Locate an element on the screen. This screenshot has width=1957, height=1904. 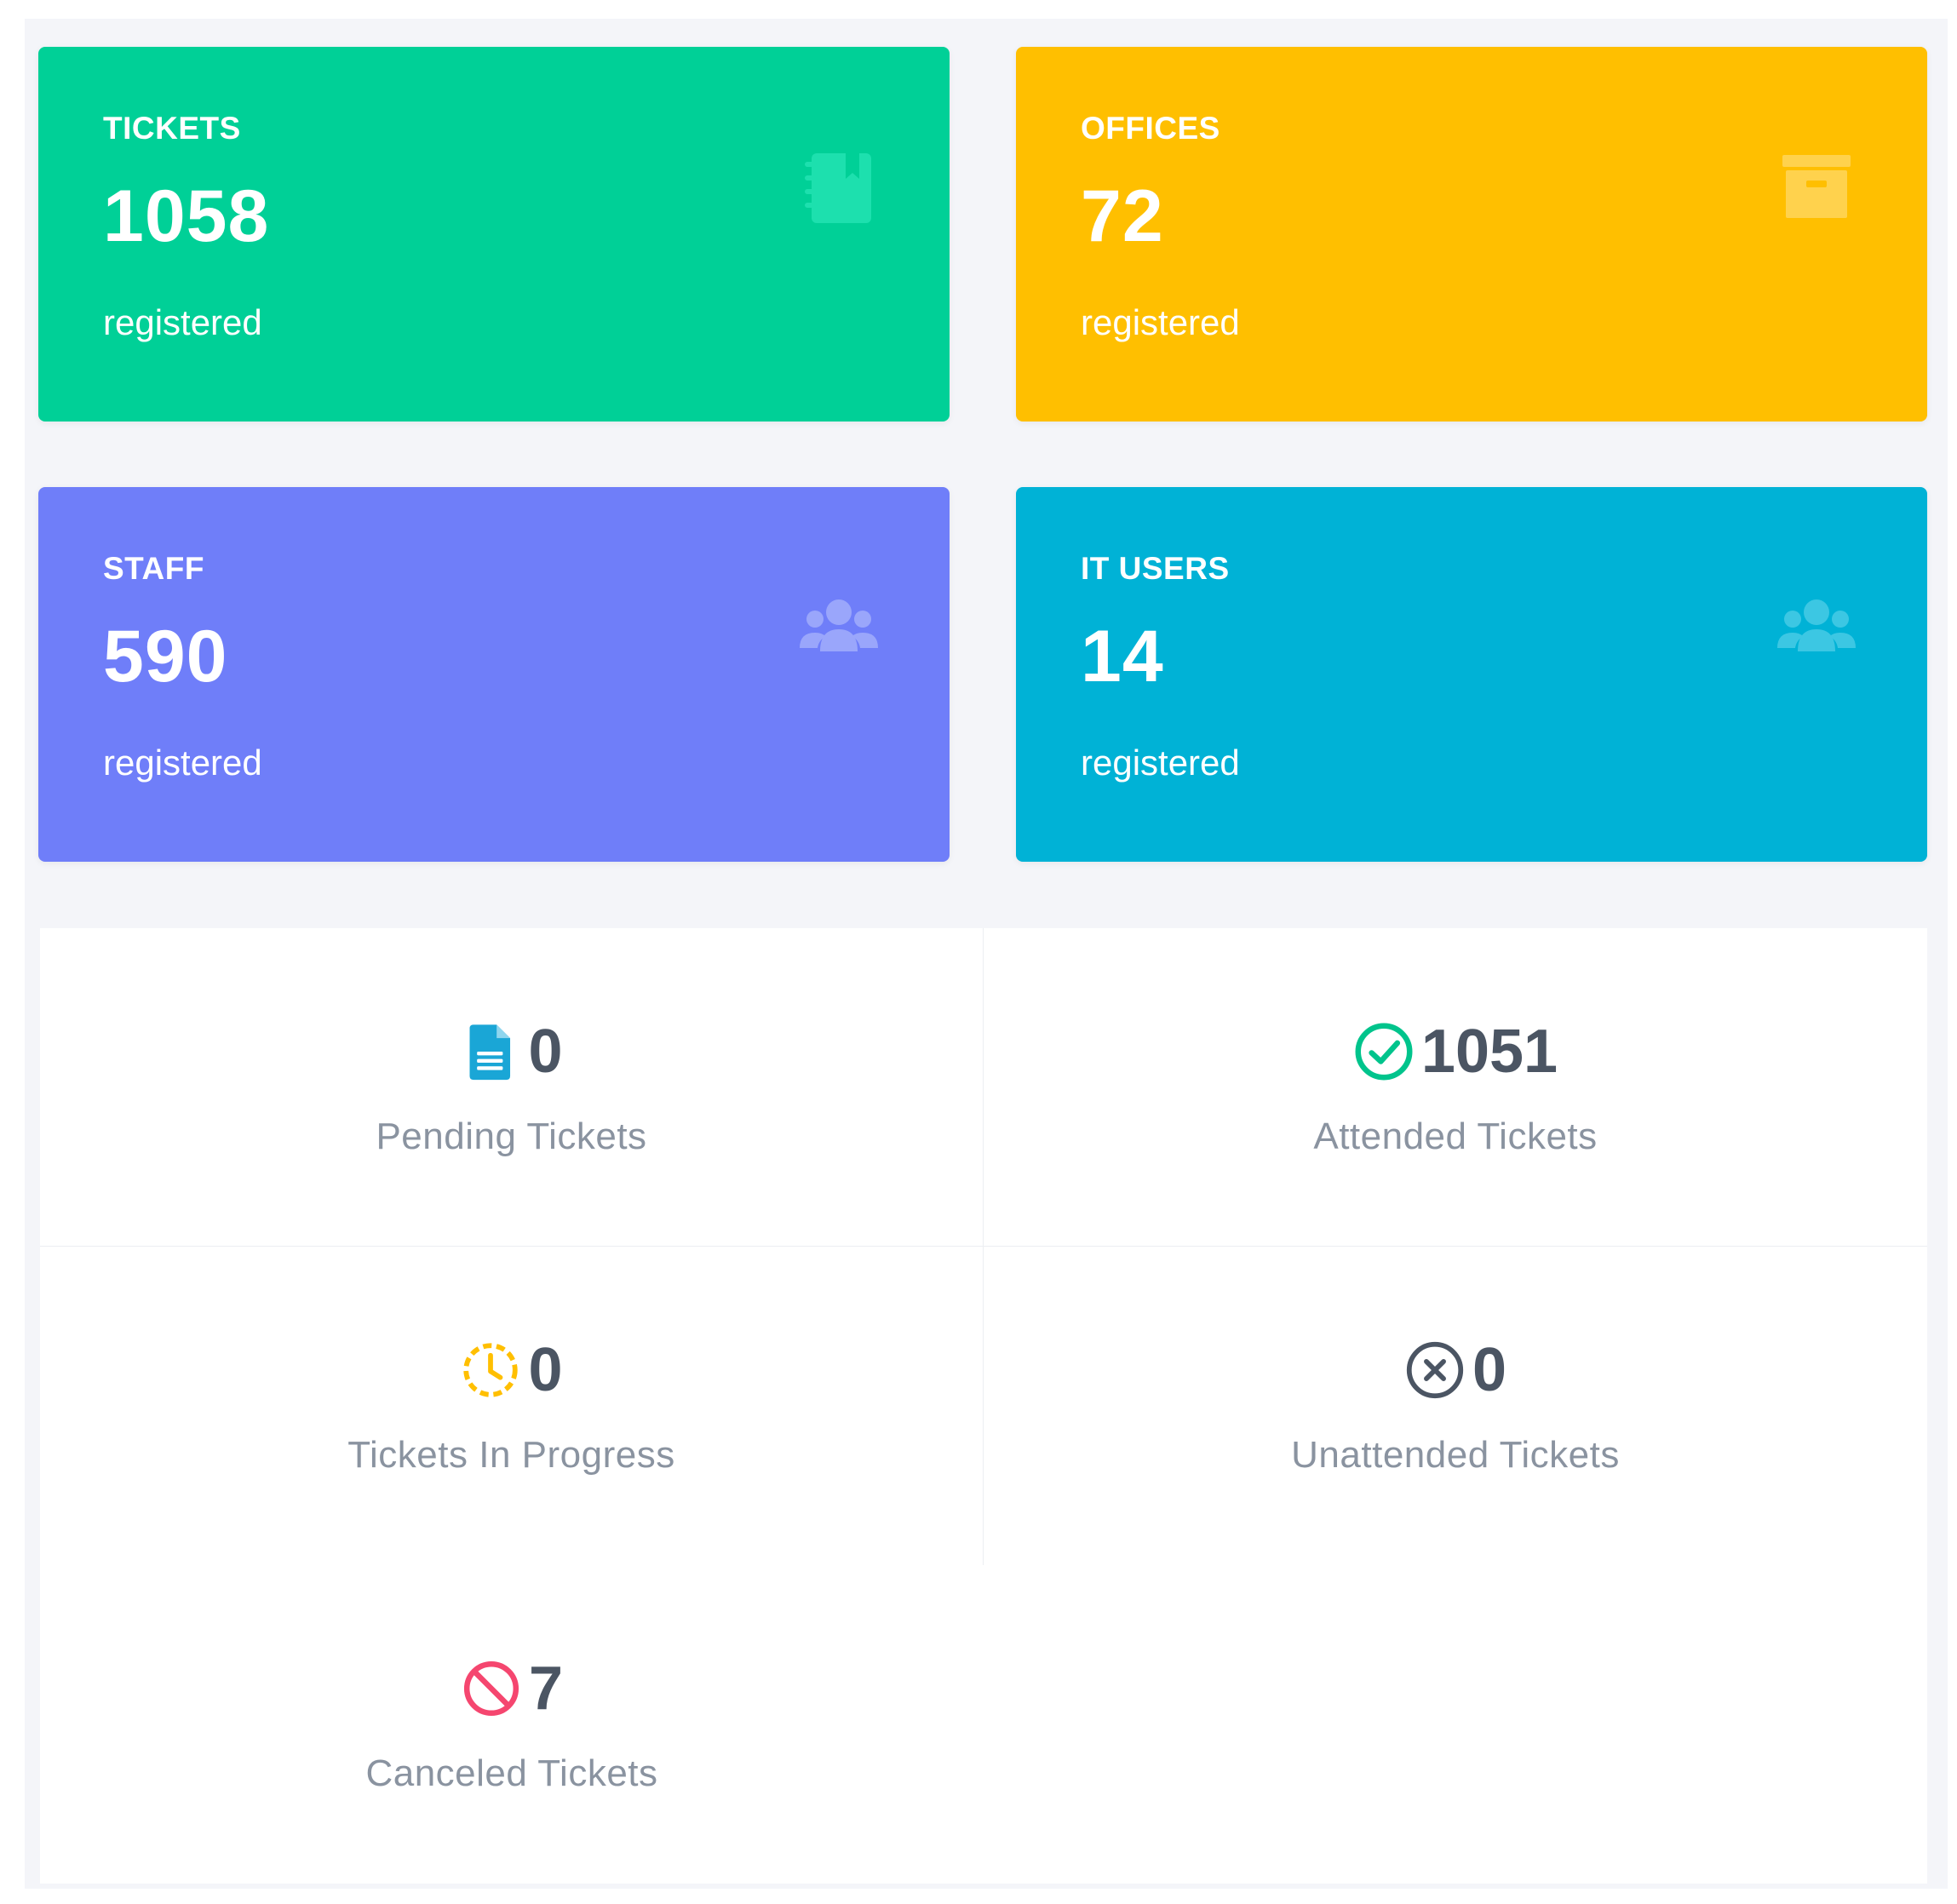
document-icon is located at coordinates (490, 1053).